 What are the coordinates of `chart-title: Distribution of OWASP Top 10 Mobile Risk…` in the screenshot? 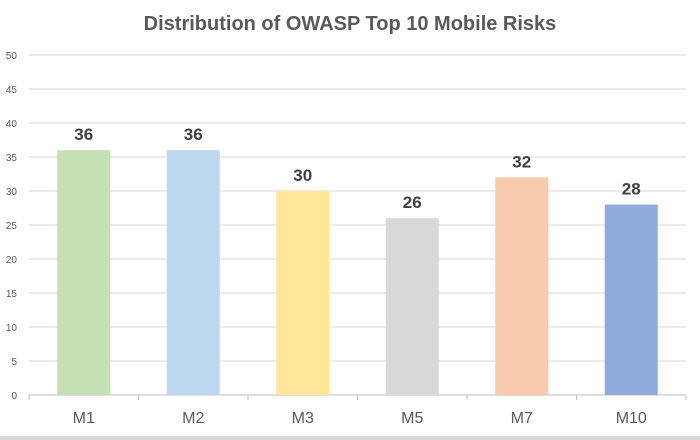 It's located at (350, 24).